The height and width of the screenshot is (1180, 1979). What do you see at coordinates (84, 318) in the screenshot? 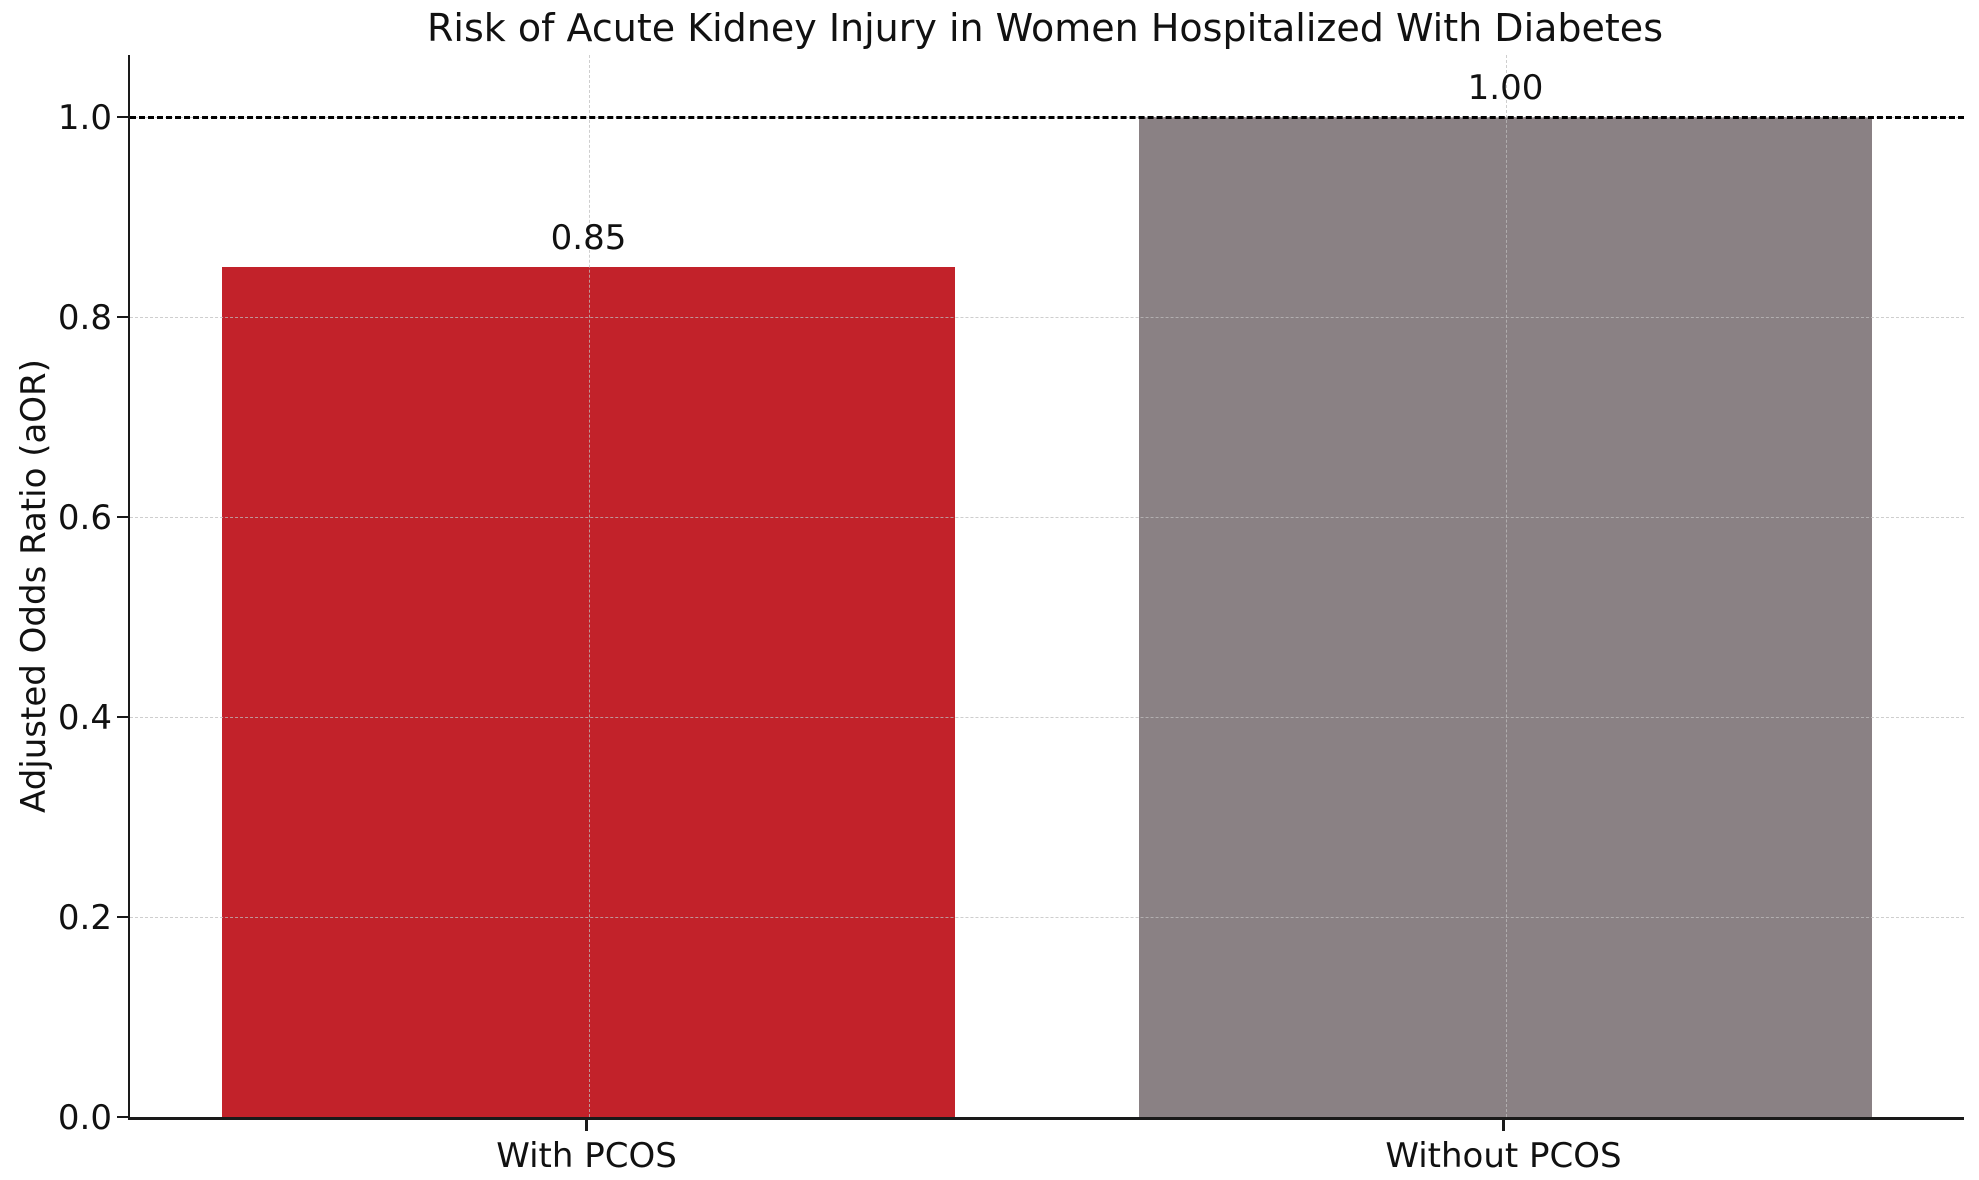
I see `y-tick-label-0.8: 0.8` at bounding box center [84, 318].